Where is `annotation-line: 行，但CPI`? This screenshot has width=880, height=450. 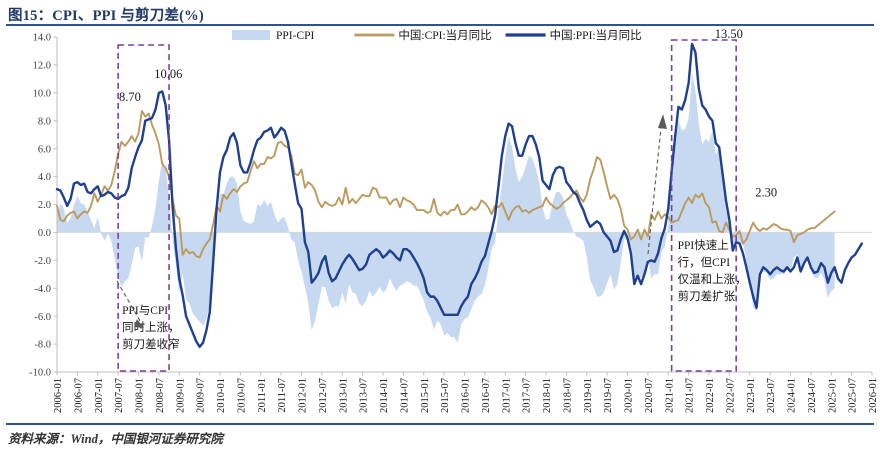
annotation-line: 行，但CPI is located at coordinates (704, 262).